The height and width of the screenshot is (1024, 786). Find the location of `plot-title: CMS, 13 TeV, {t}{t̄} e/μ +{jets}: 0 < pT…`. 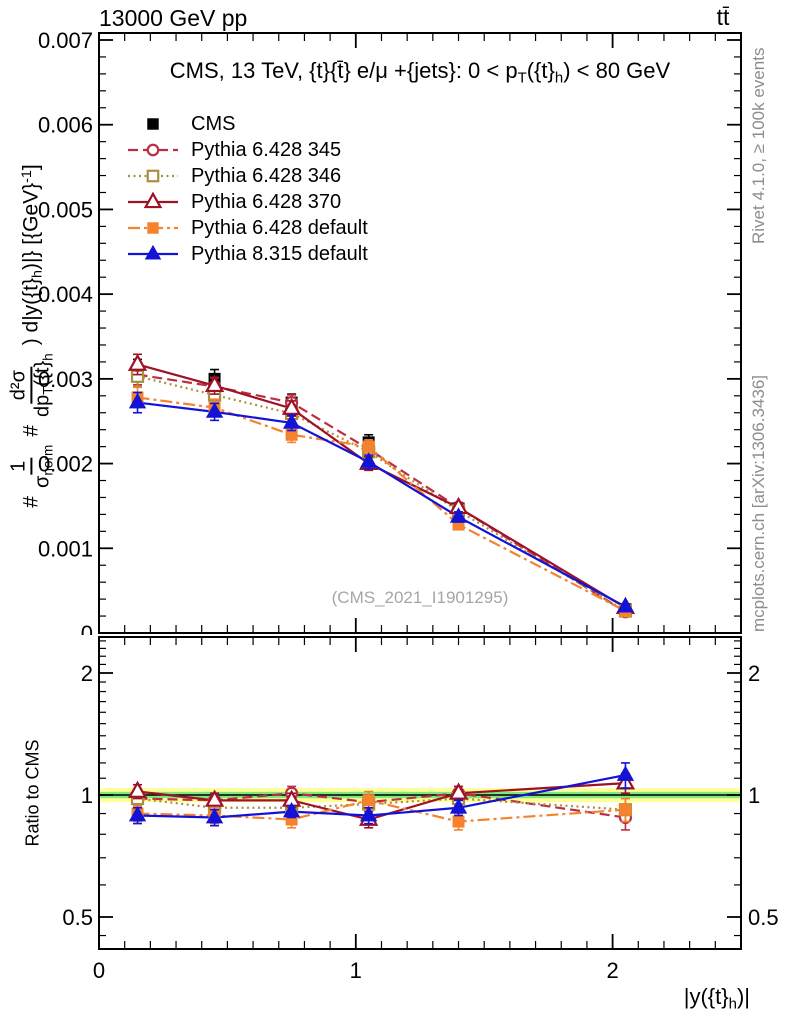

plot-title: CMS, 13 TeV, {t}{t̄} e/μ +{jets}: 0 < pT… is located at coordinates (420, 72).